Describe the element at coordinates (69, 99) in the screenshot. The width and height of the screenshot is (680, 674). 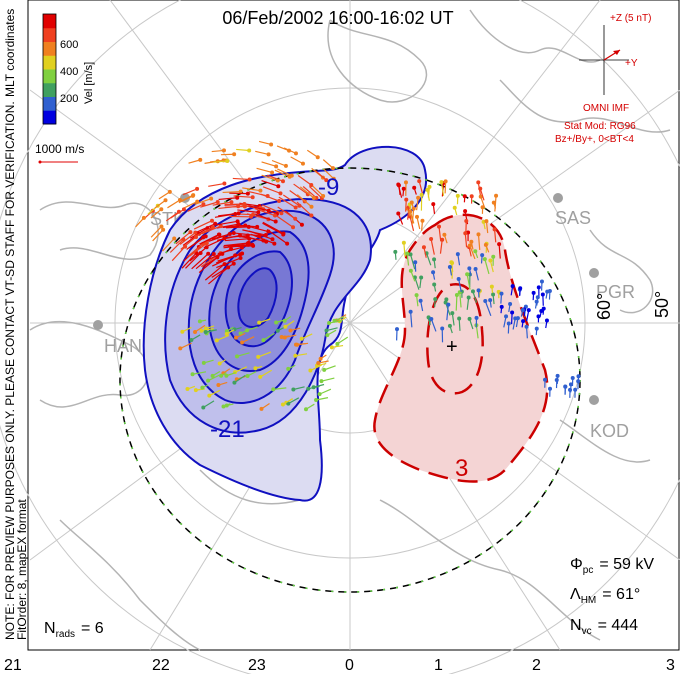
I see `colorbar-tick-200: 200` at that location.